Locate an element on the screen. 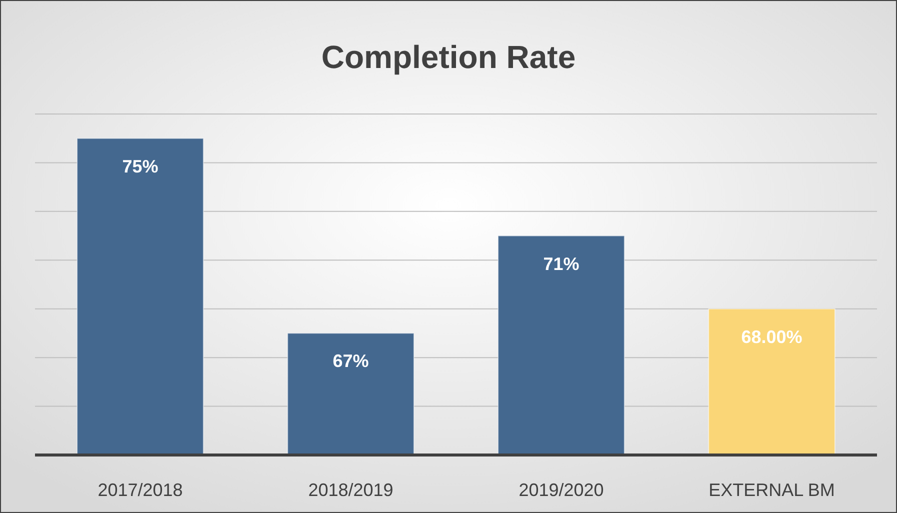 The image size is (897, 513). chart-title: Completion Rate is located at coordinates (448, 57).